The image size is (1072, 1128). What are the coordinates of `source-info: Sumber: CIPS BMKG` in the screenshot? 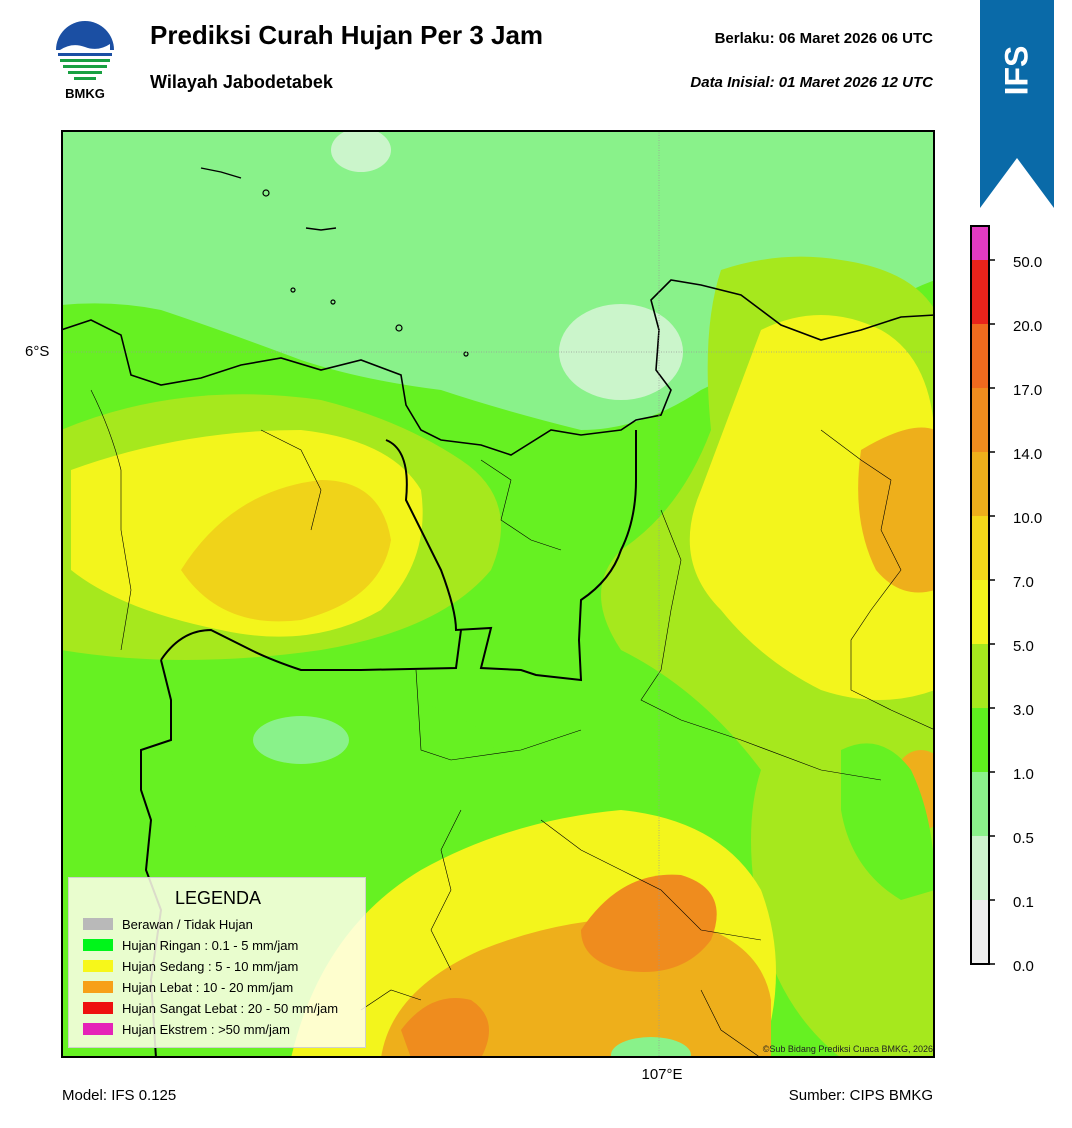 It's located at (860, 1095).